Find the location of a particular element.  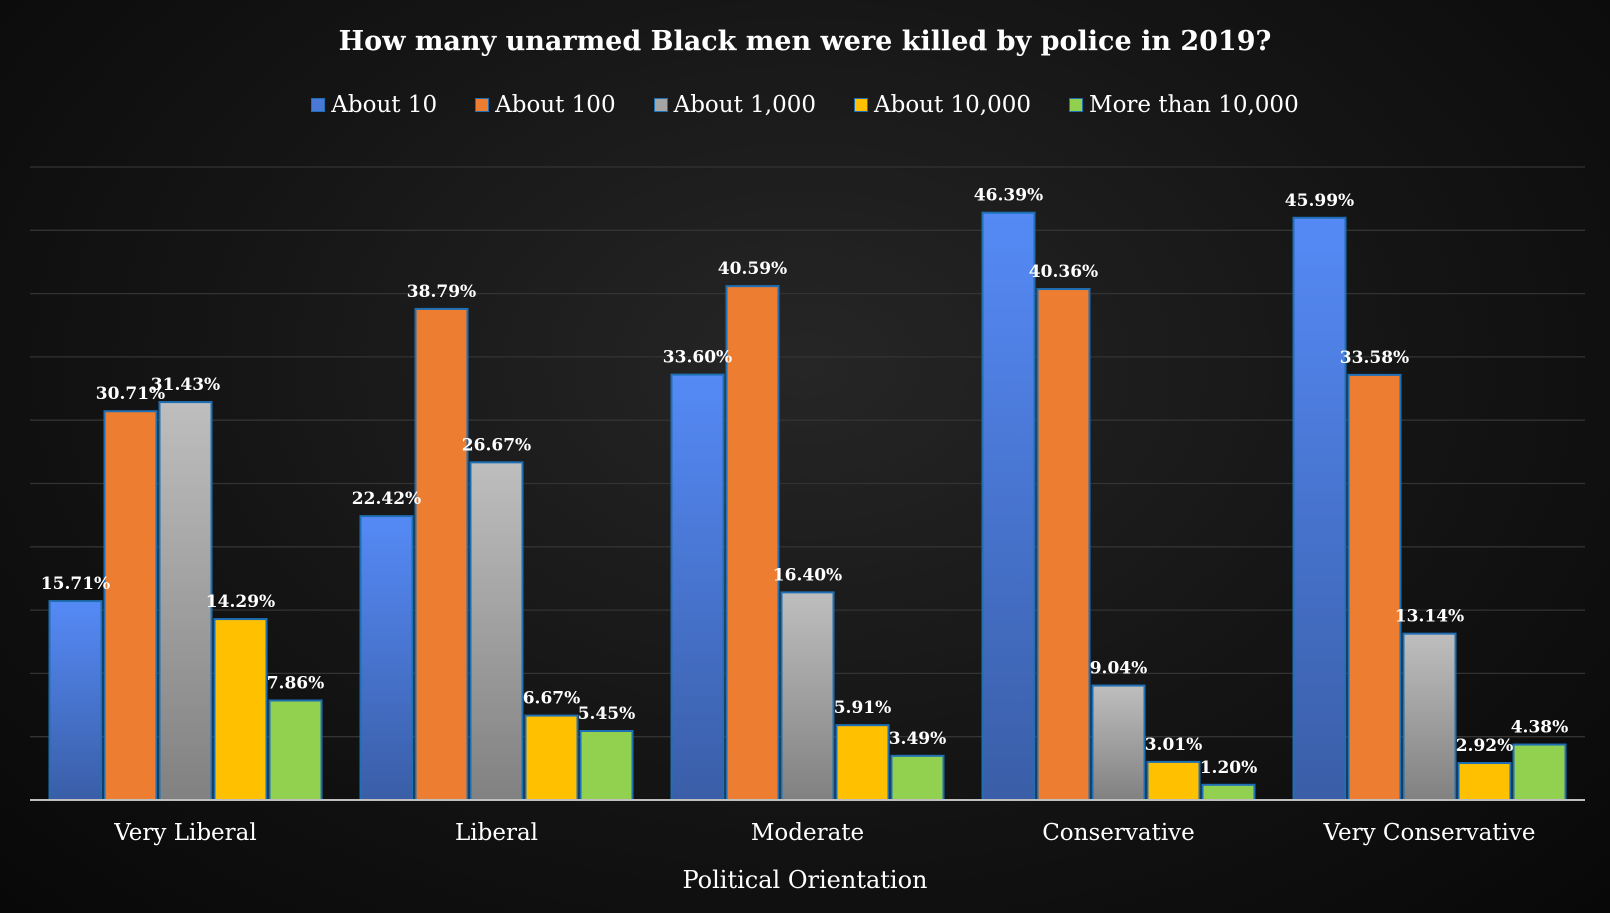

data-label: 6.67% is located at coordinates (552, 699).